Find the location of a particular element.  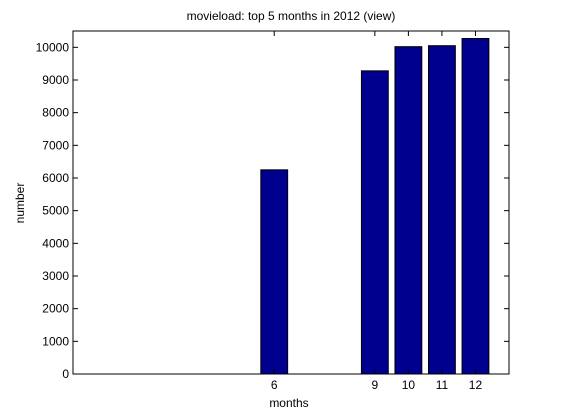

y-tick-label: 0 is located at coordinates (65, 374).